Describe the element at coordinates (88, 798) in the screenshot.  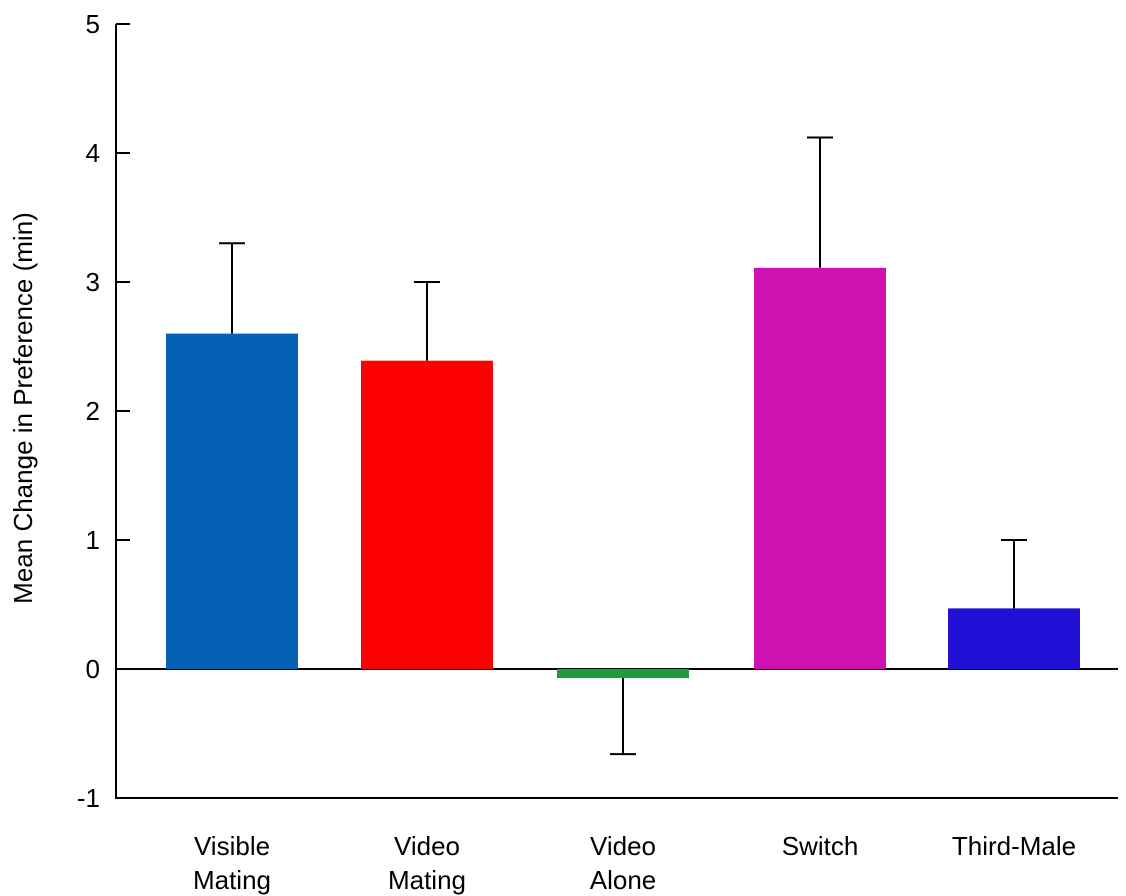
I see `y-tick-label: -1` at that location.